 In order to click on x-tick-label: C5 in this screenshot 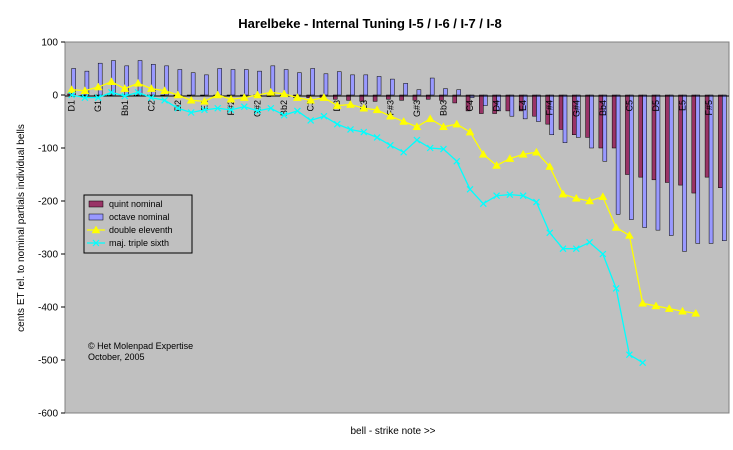, I will do `click(629, 106)`.